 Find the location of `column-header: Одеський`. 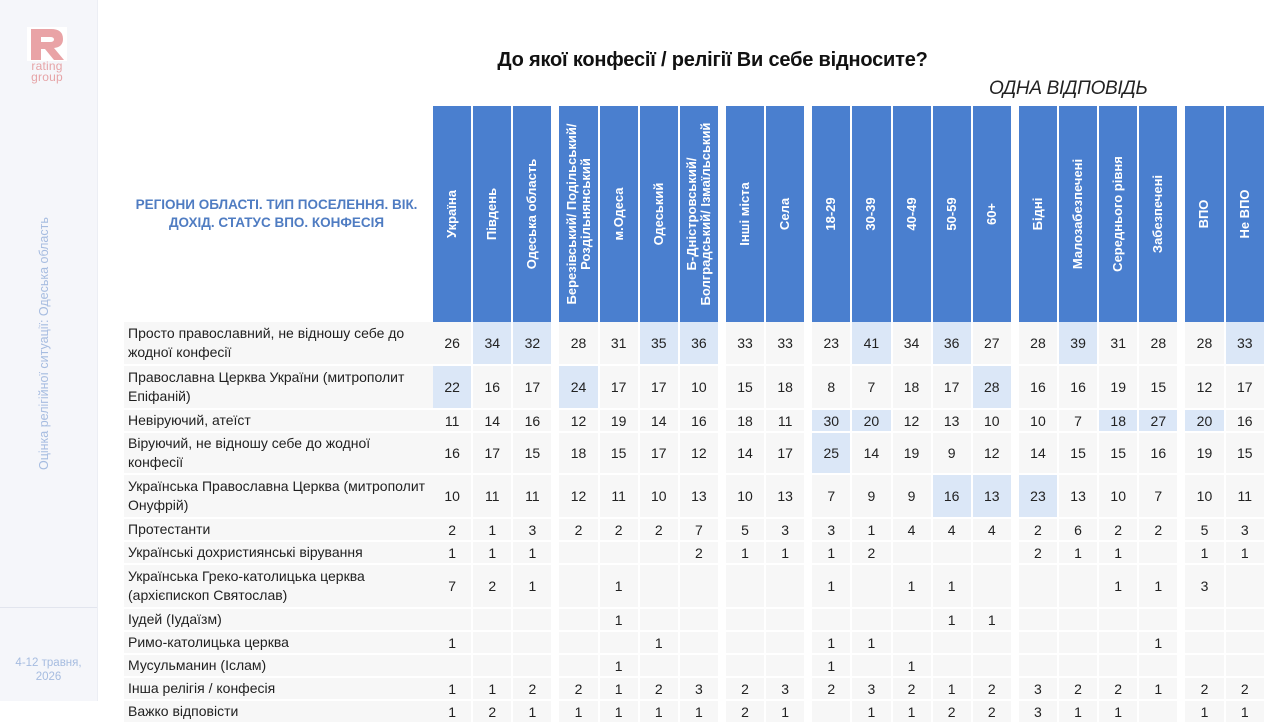

column-header: Одеський is located at coordinates (659, 214).